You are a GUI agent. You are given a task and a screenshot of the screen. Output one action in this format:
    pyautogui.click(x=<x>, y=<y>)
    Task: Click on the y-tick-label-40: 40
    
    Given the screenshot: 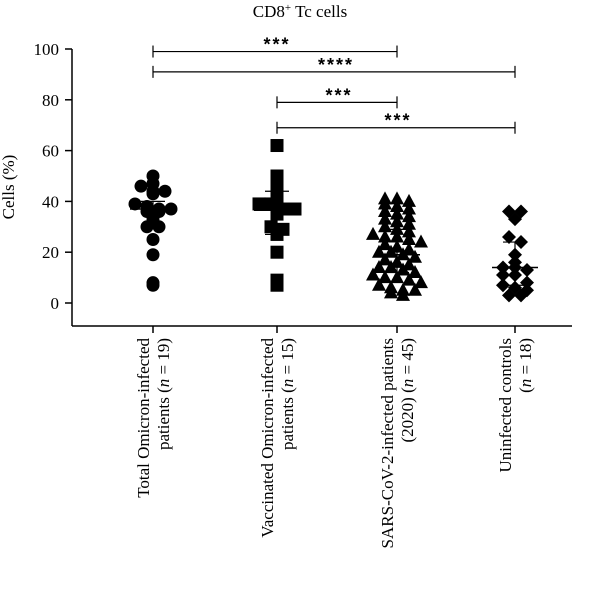 What is the action you would take?
    pyautogui.click(x=50, y=201)
    